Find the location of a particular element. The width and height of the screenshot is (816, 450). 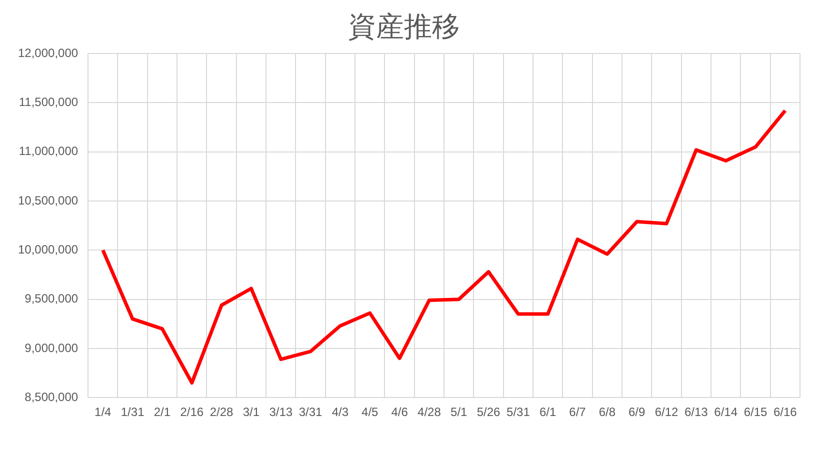

x-tick-label: 5/26 is located at coordinates (488, 412).